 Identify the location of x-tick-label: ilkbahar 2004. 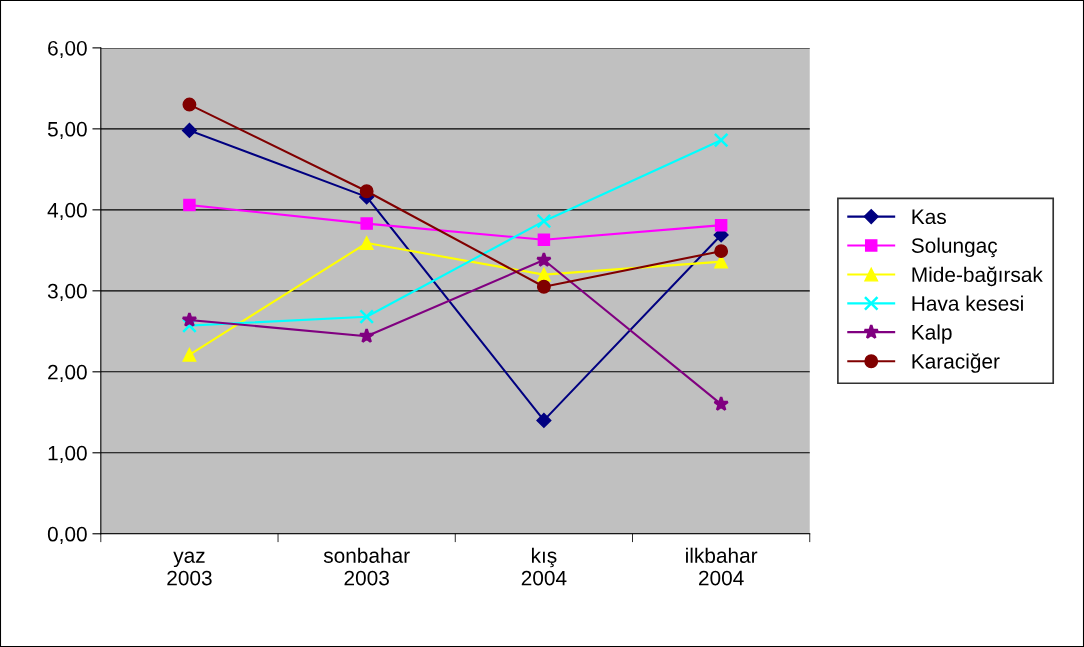
(722, 566).